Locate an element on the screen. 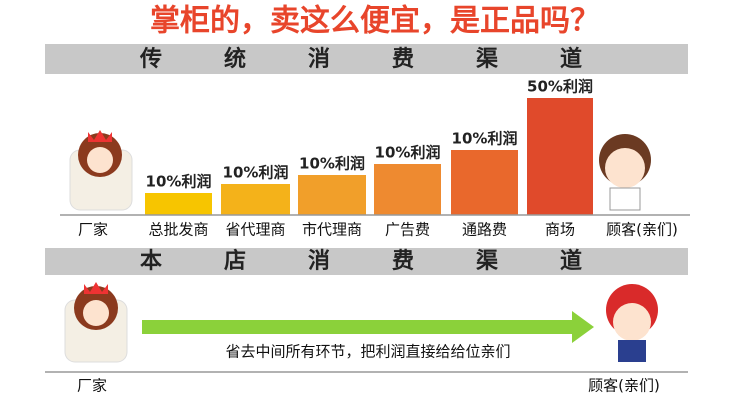 Image resolution: width=750 pixels, height=400 pixels. profit-label: 50%利润 is located at coordinates (560, 87).